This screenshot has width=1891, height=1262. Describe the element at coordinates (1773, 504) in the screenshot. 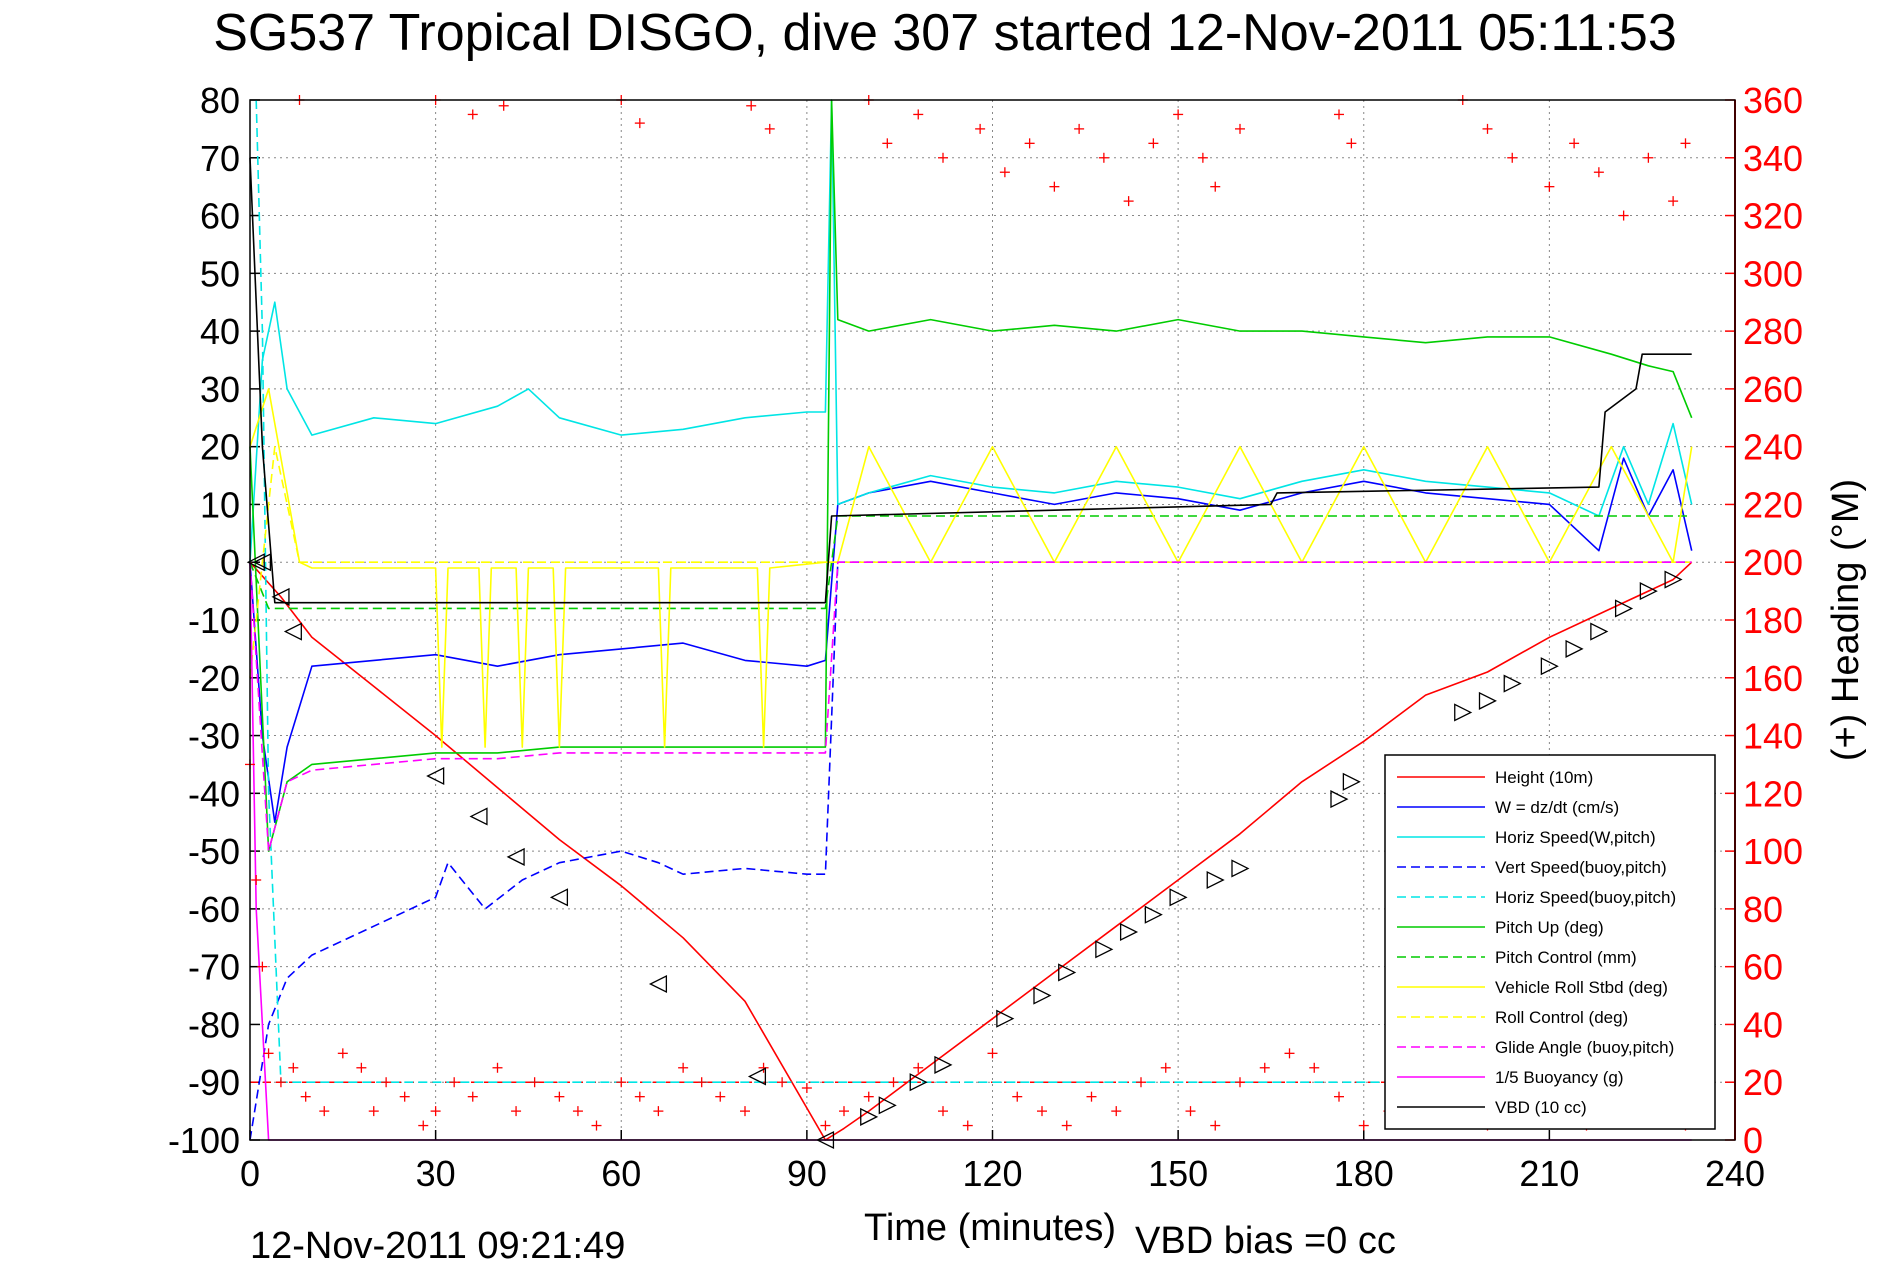

I see `y-right-tick-label: 220` at that location.